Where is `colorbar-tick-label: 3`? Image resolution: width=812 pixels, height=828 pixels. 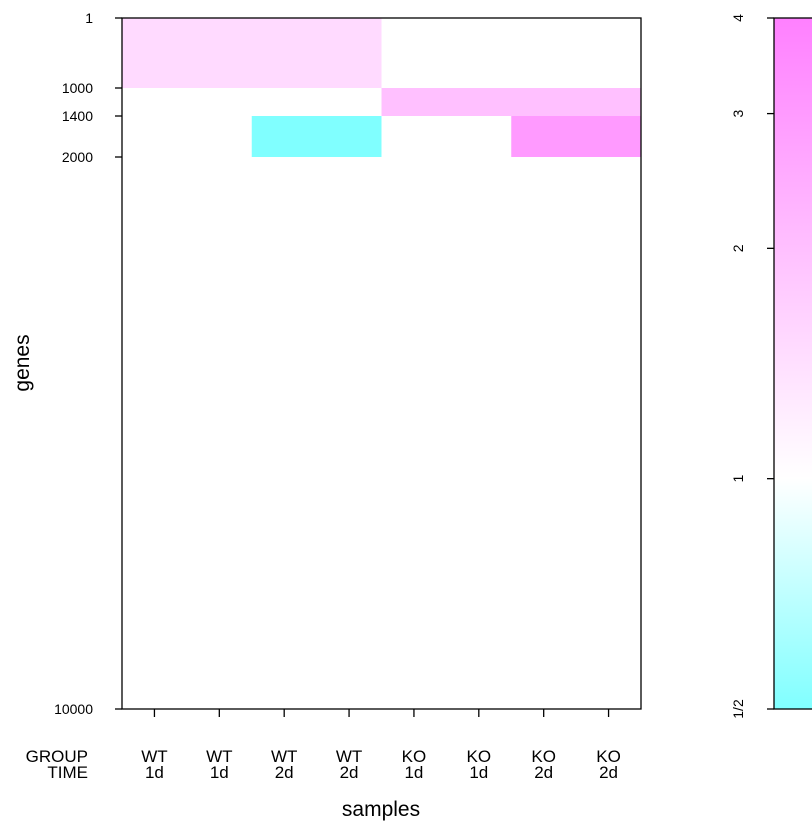
colorbar-tick-label: 3 is located at coordinates (738, 113).